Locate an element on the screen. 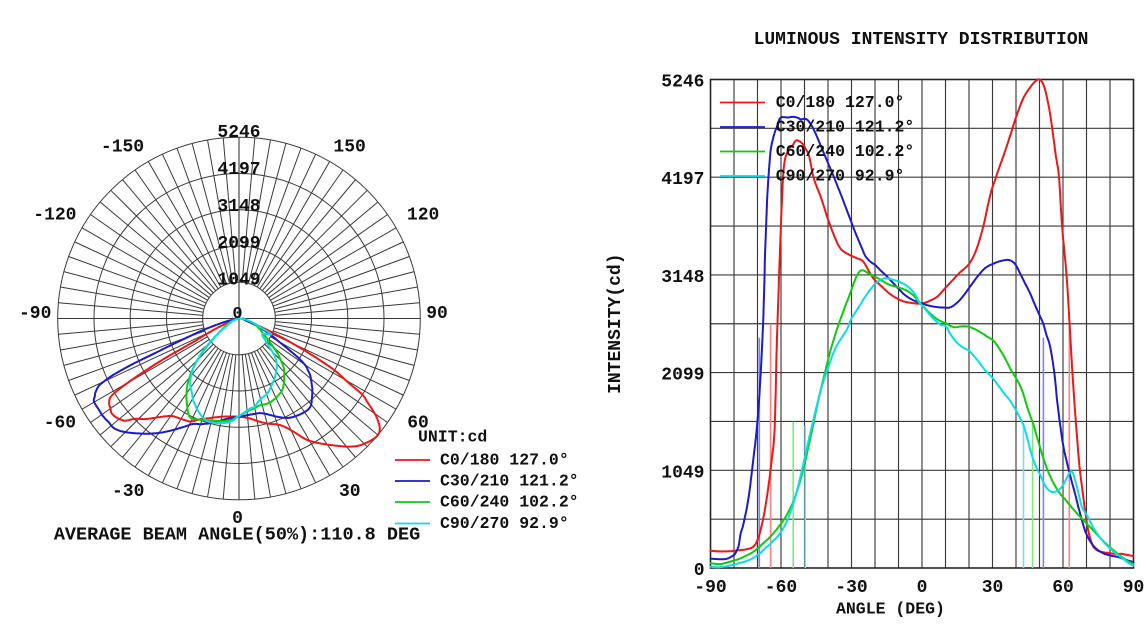  svg-text: ANGLE (DEG) is located at coordinates (890, 609).